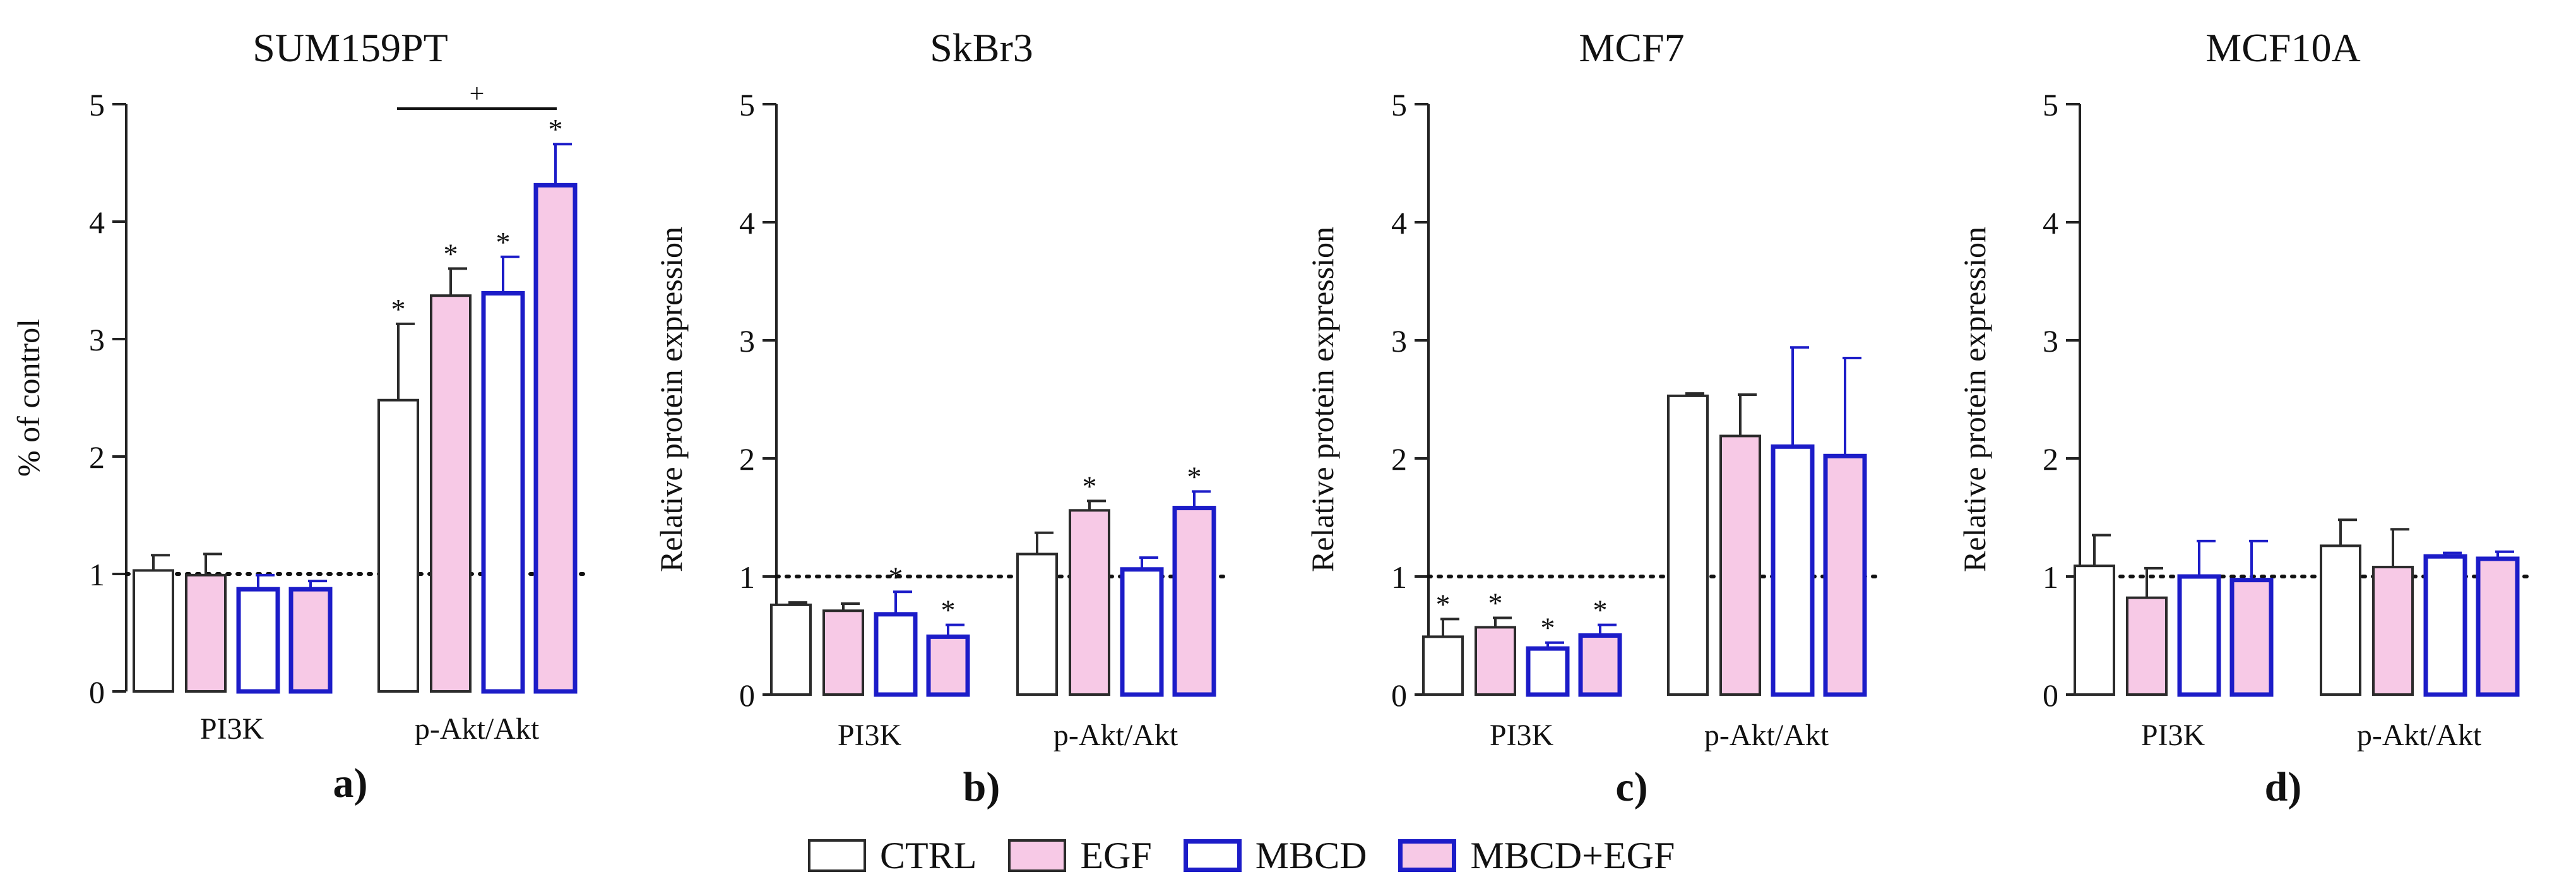 This screenshot has width=2576, height=896. What do you see at coordinates (28, 398) in the screenshot?
I see `y-axis-label: % of control` at bounding box center [28, 398].